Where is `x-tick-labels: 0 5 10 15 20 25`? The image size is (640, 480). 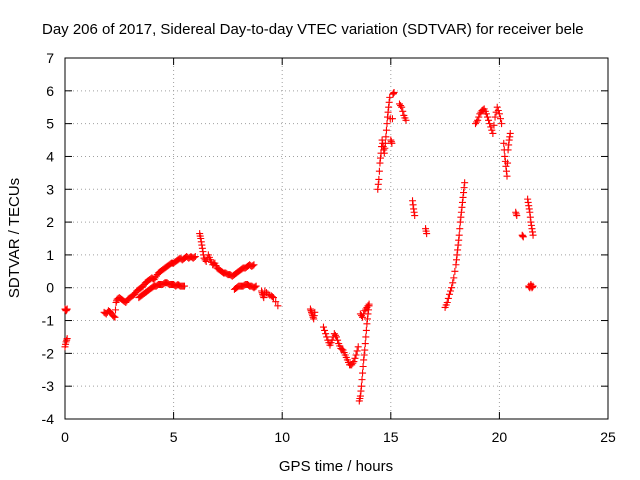 x-tick-labels: 0 5 10 15 20 25 is located at coordinates (338, 437).